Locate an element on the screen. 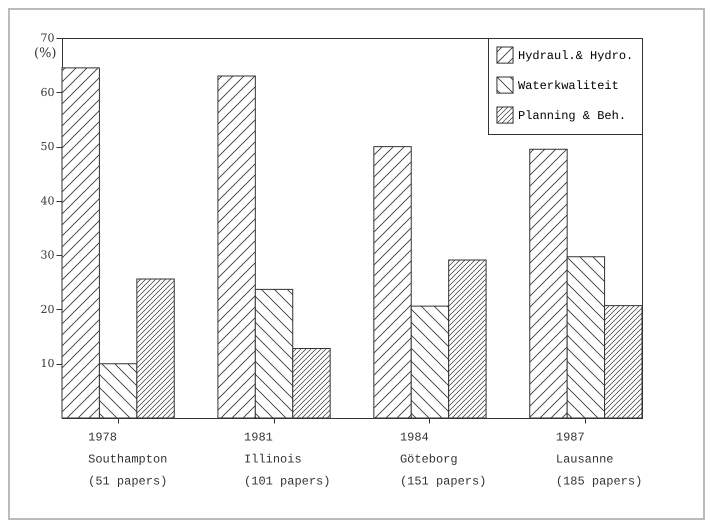 The width and height of the screenshot is (715, 526). x-tick-label: 1984 Göteborg (151 papers) is located at coordinates (443, 459).